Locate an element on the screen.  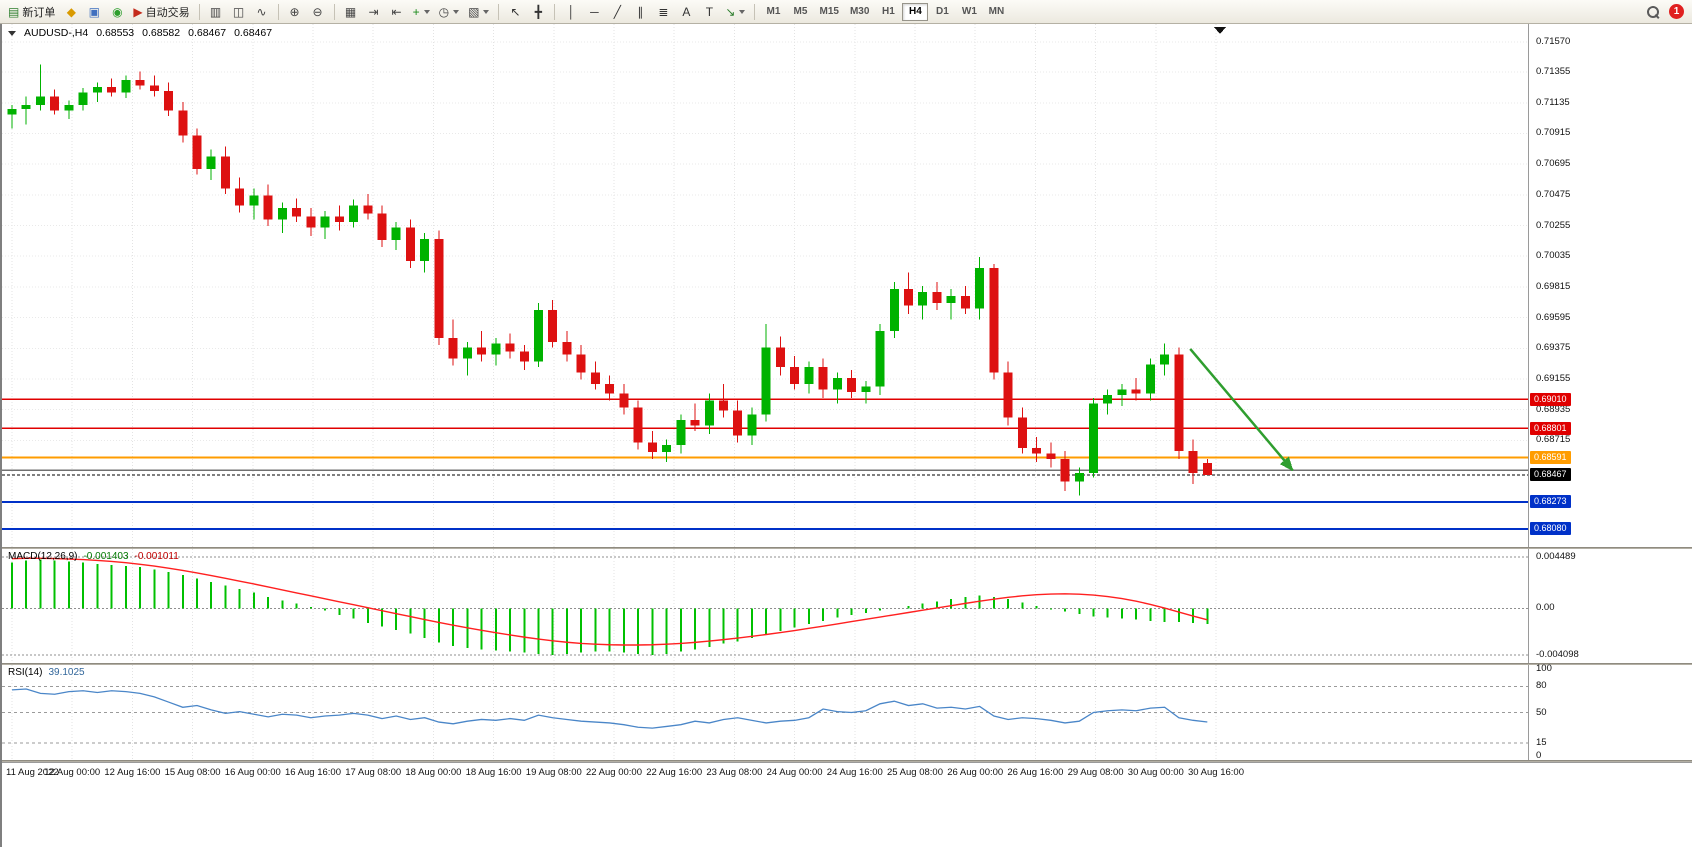
community-button: ◉ is located at coordinates (117, 11).